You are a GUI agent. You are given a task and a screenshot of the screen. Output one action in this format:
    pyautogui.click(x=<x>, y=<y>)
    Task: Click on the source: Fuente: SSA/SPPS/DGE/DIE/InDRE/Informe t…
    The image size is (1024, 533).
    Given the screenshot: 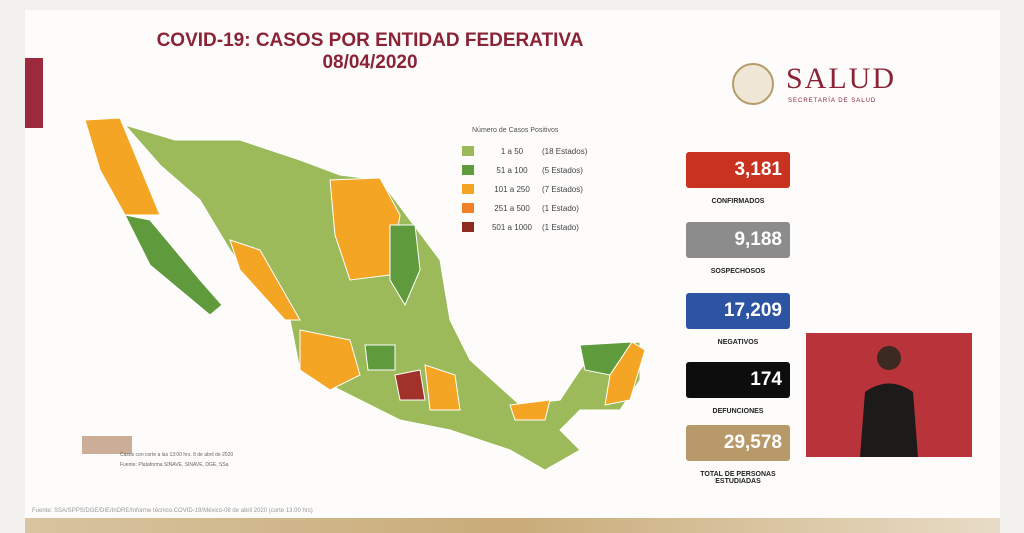 What is the action you would take?
    pyautogui.click(x=172, y=511)
    